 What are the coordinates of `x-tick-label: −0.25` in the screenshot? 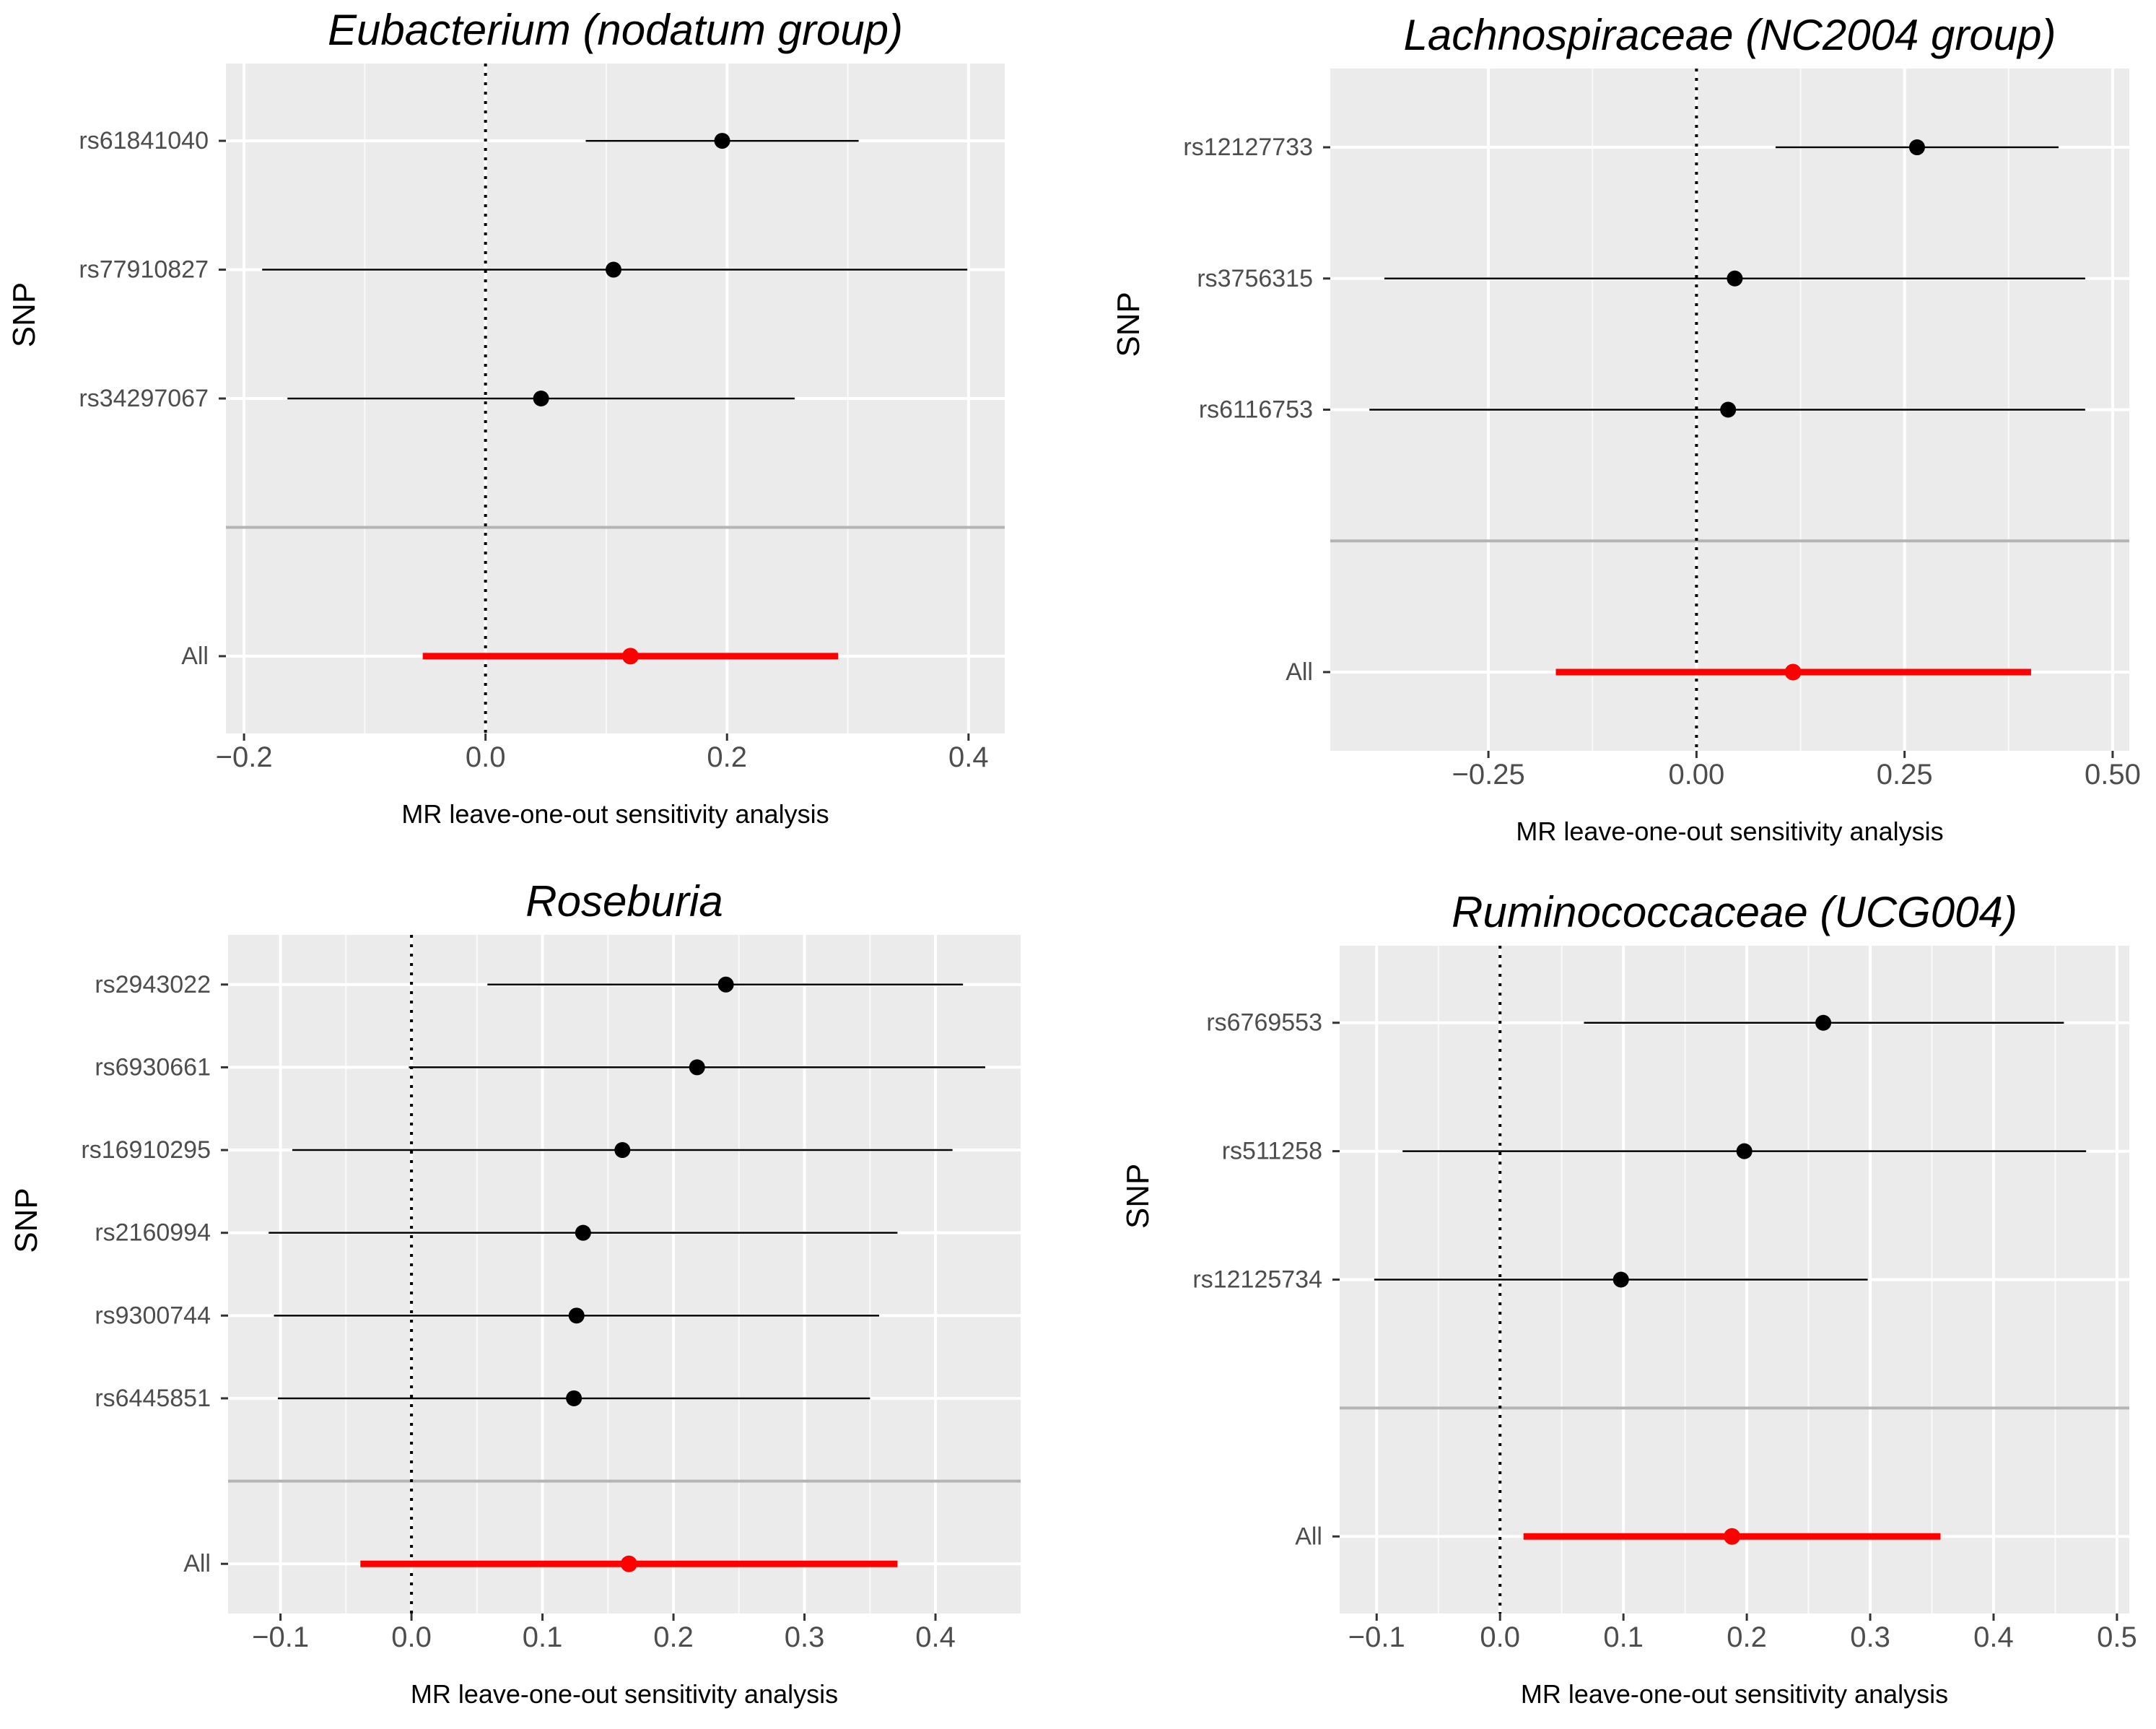 It's located at (1488, 775).